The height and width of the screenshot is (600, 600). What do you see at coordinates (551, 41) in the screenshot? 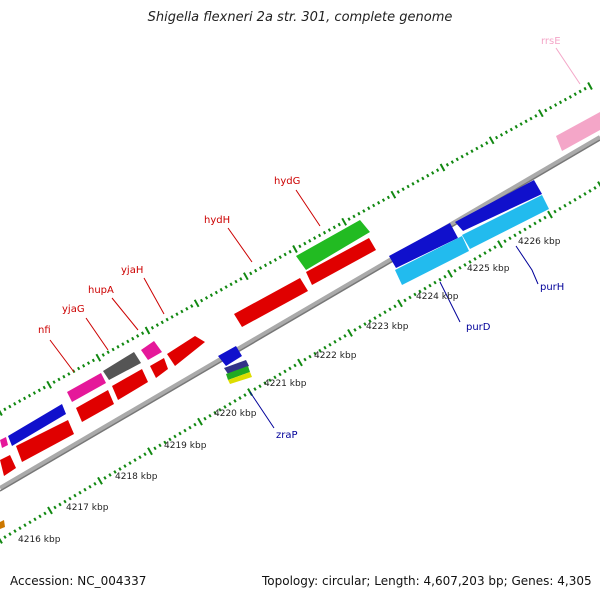
I see `gene-label-rrsE: rrsE` at bounding box center [551, 41].